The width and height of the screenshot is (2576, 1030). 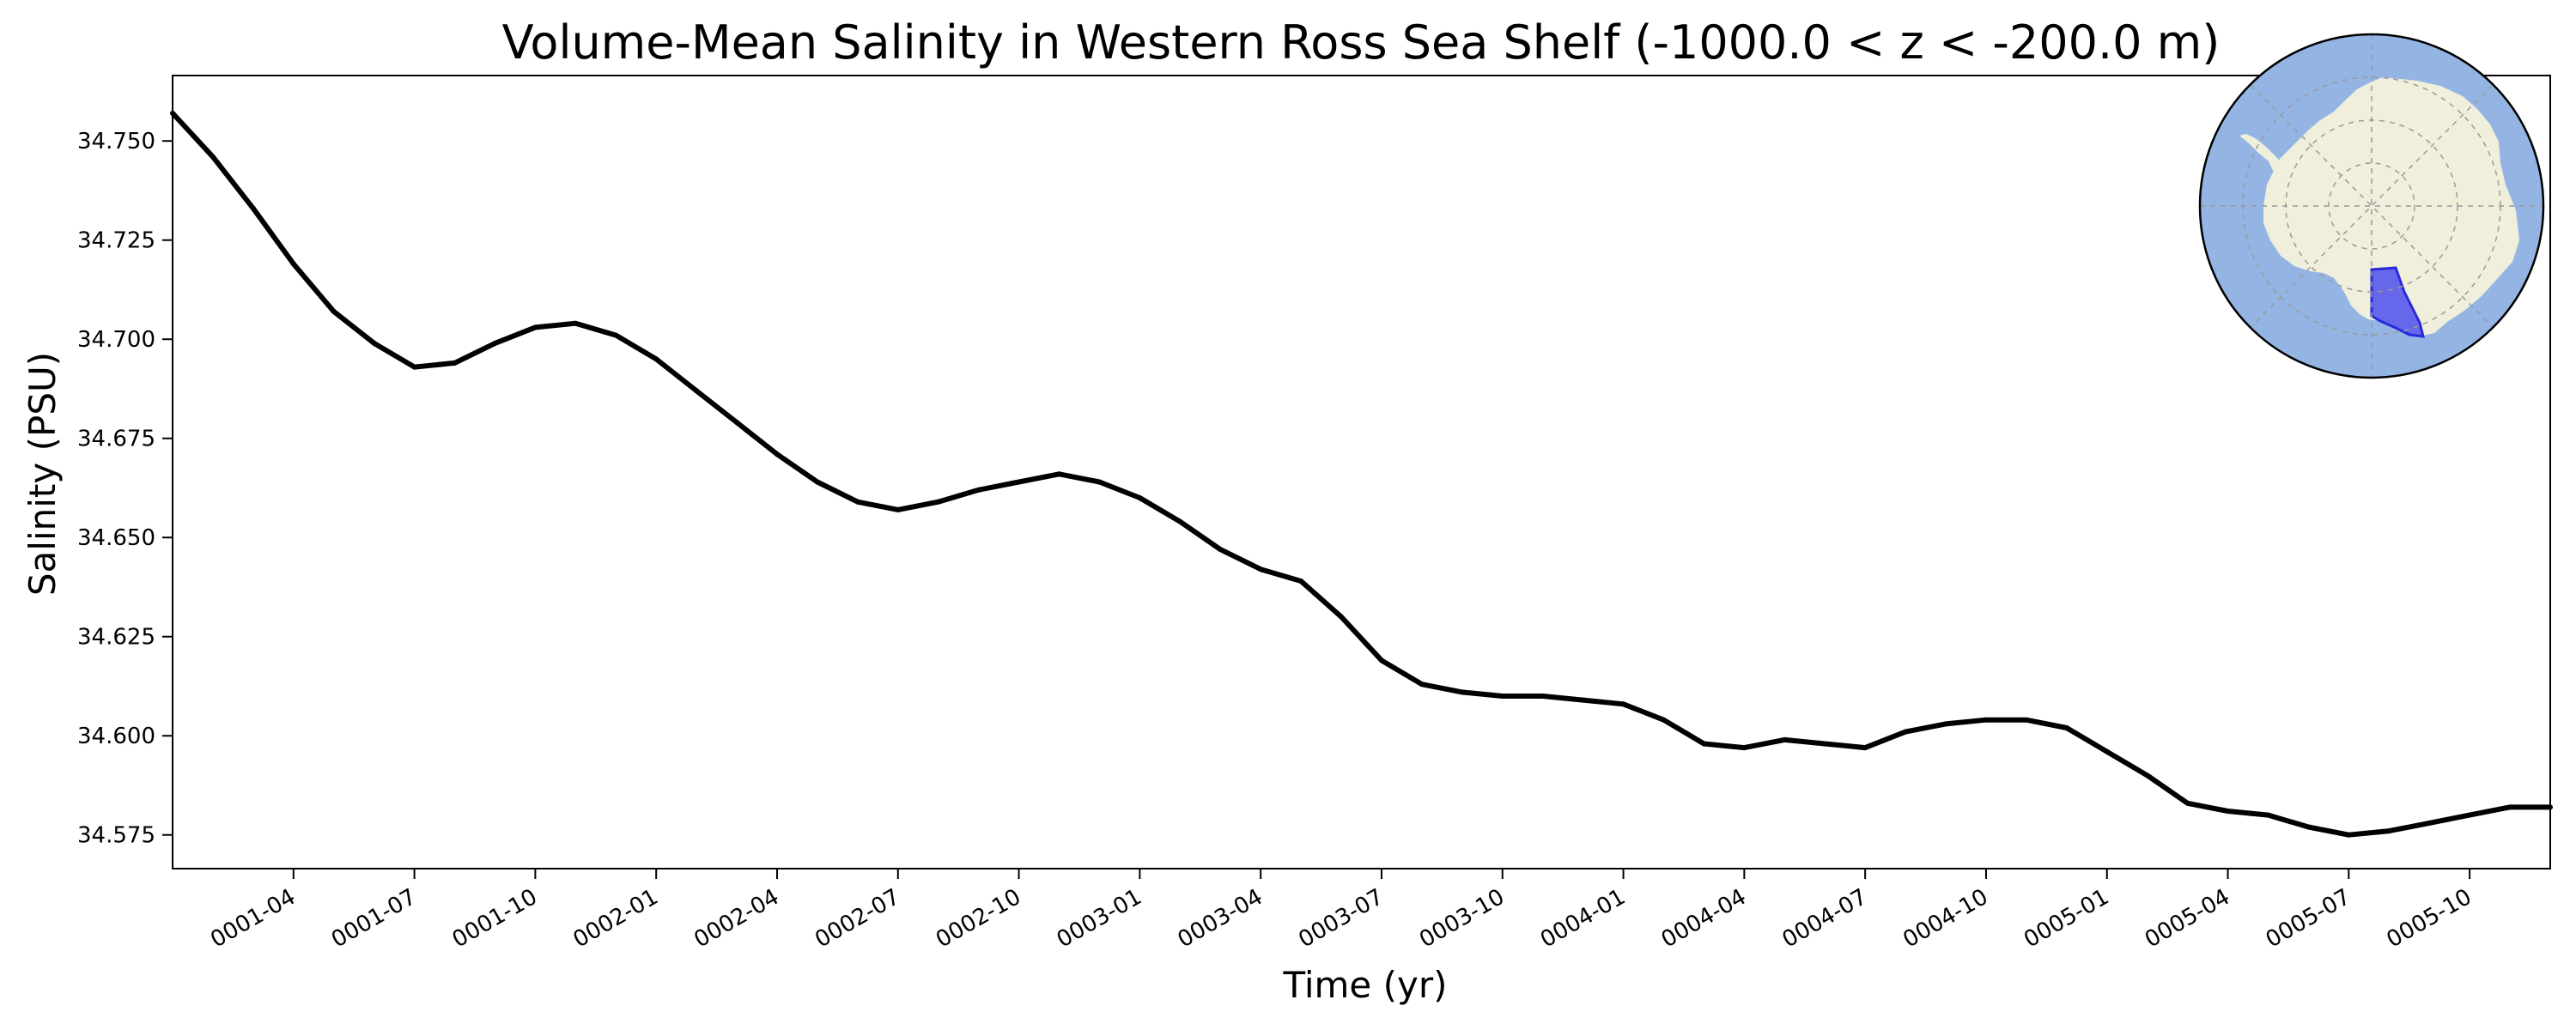 What do you see at coordinates (116, 439) in the screenshot?
I see `y-tick-label: 34.675` at bounding box center [116, 439].